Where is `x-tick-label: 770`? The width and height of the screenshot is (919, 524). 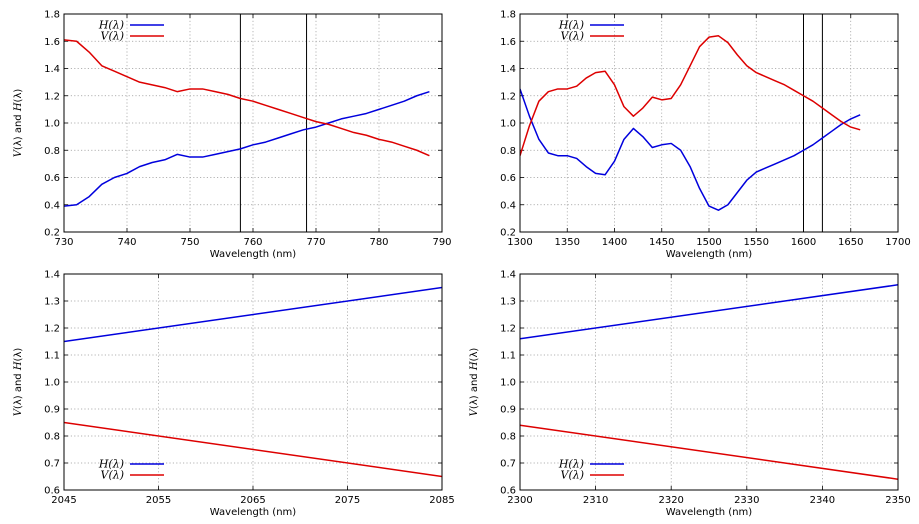 x-tick-label: 770 is located at coordinates (315, 242).